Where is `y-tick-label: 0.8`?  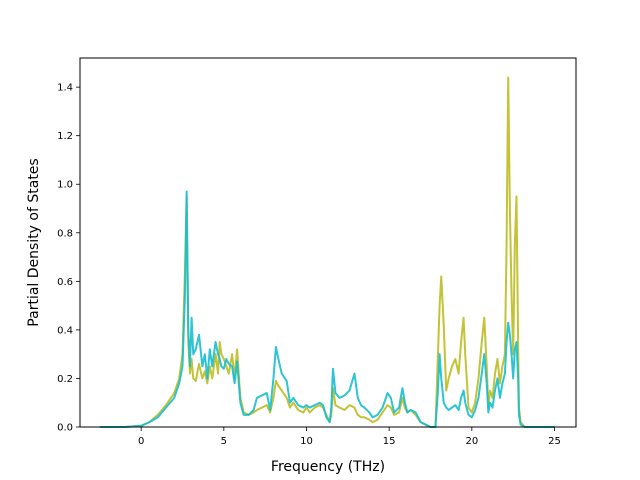 y-tick-label: 0.8 is located at coordinates (65, 233).